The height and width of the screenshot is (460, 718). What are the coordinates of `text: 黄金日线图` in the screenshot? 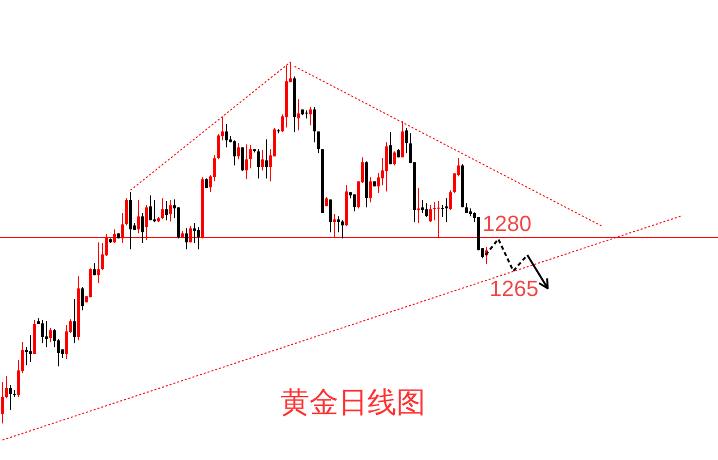 It's located at (353, 402).